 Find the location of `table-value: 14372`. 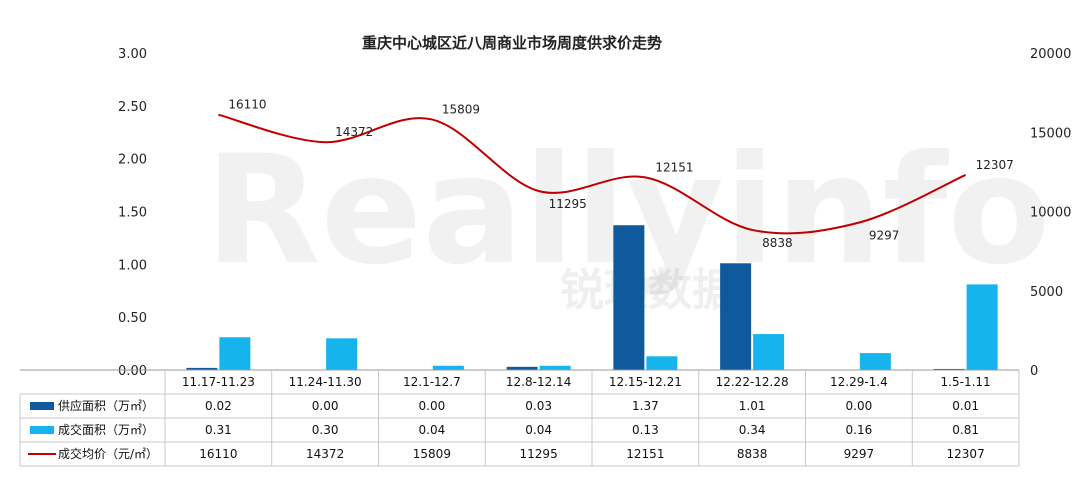

table-value: 14372 is located at coordinates (325, 454).